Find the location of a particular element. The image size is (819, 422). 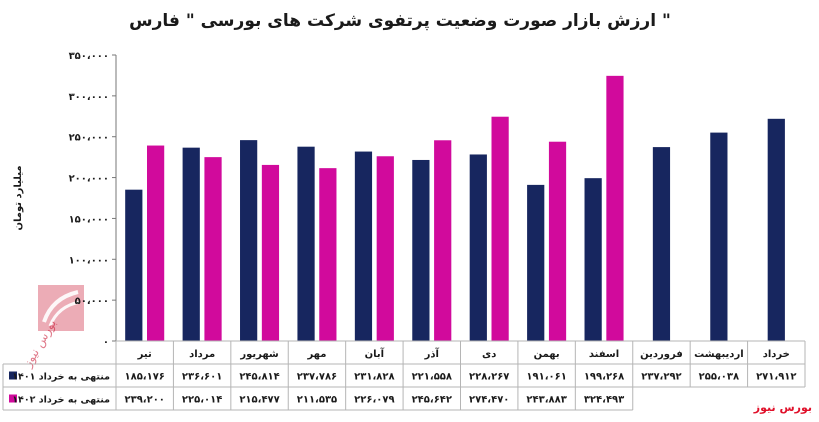

data-label: ۲۳۹،۲۰۰ is located at coordinates (144, 400).